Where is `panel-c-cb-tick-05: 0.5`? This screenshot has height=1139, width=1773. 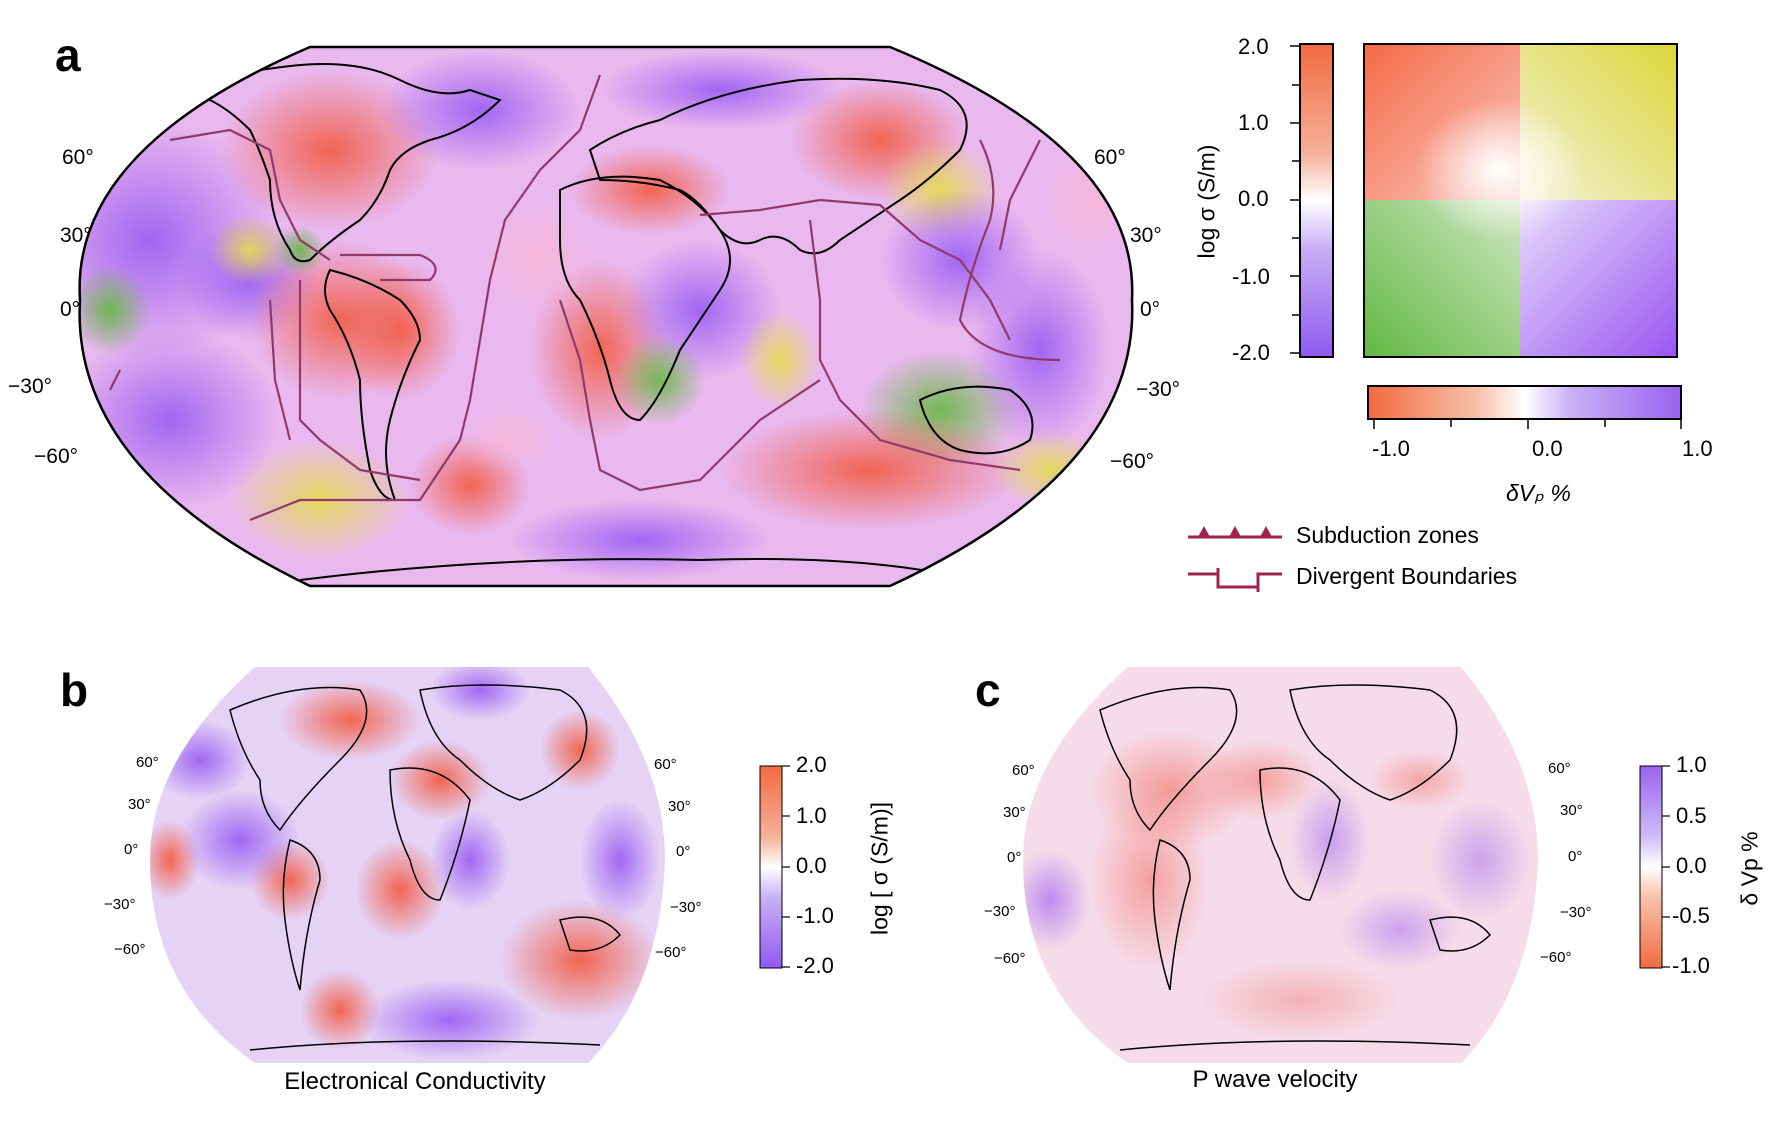
panel-c-cb-tick-05: 0.5 is located at coordinates (1691, 815).